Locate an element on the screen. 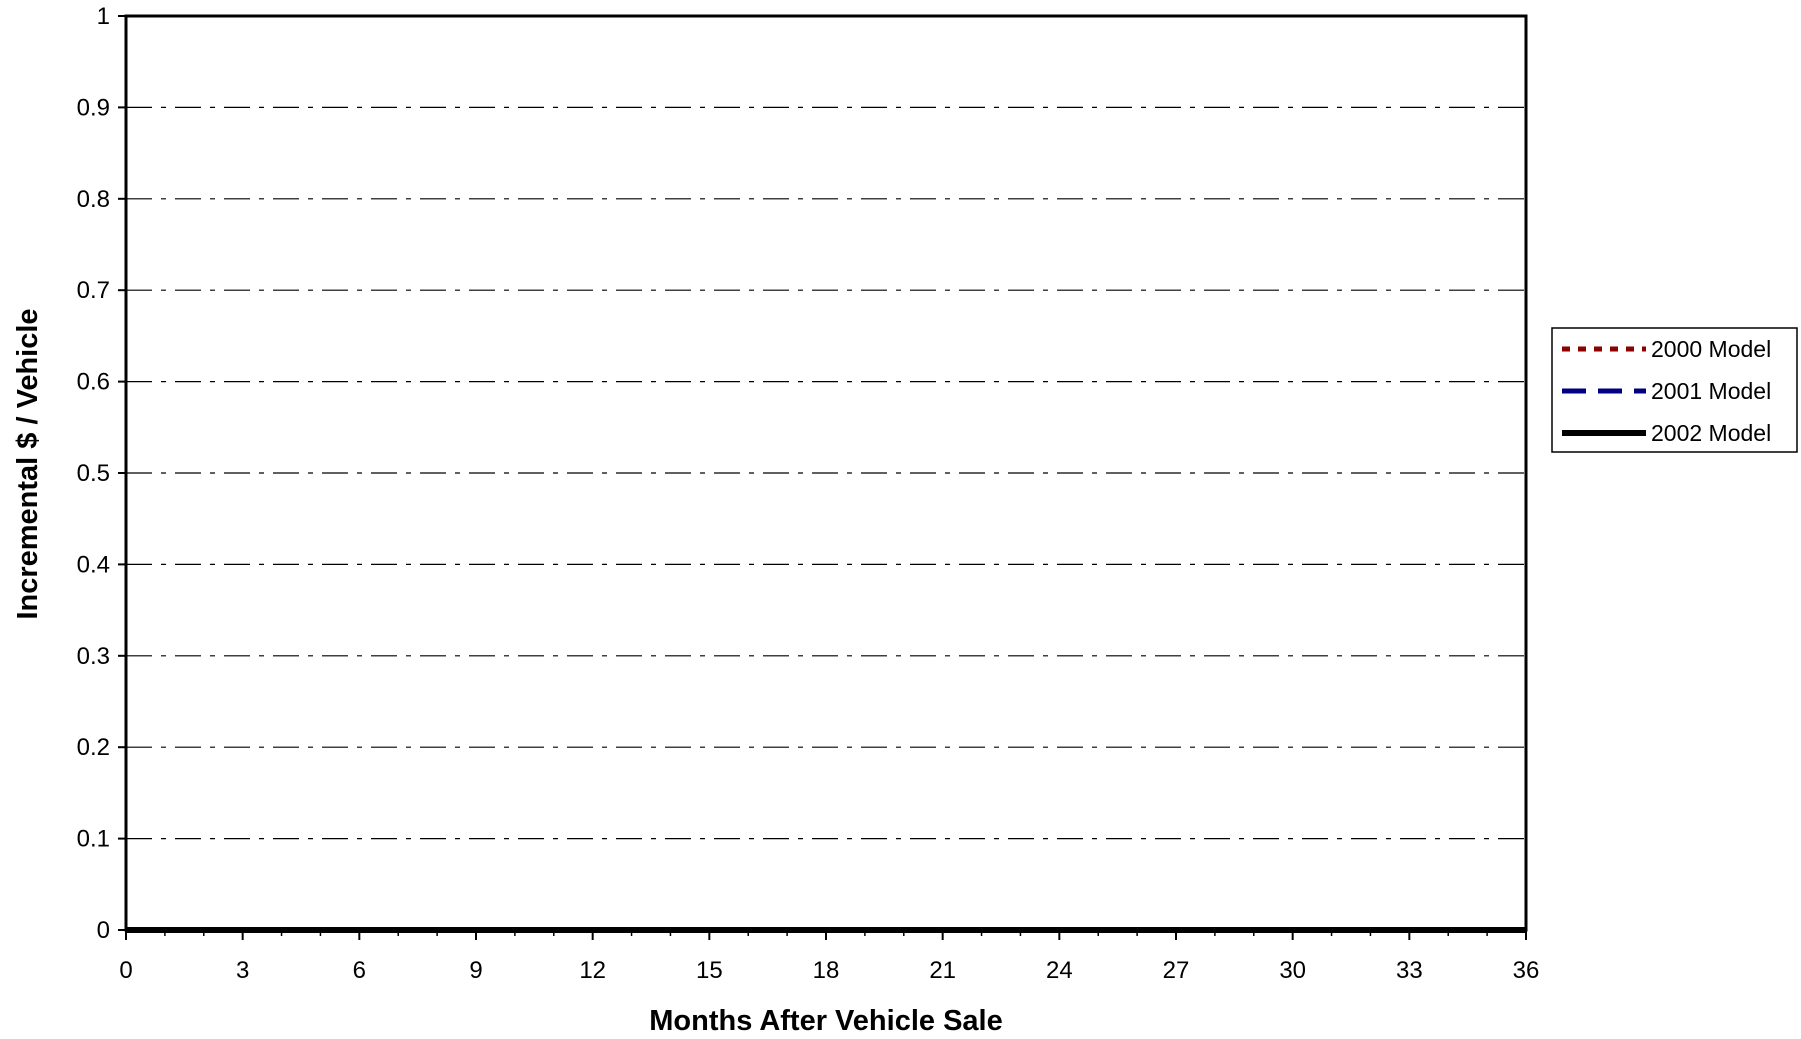 This screenshot has height=1039, width=1801. y-axis: 0 0.1 0.2 0.3 0.4 0.5 0.6 0.7 0.8 0.9 1 is located at coordinates (101, 473).